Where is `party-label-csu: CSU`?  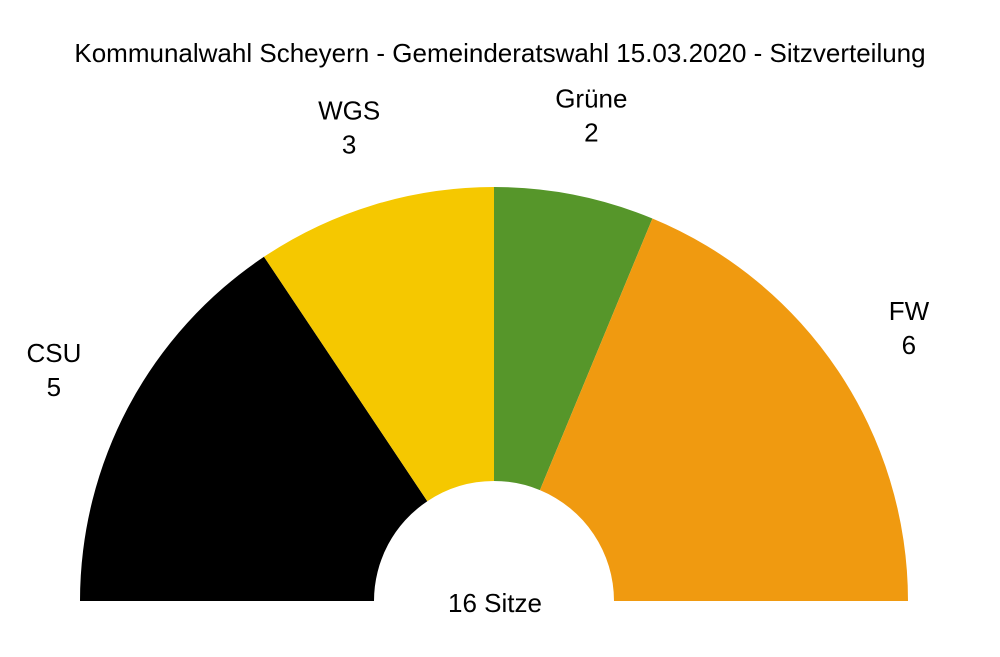 party-label-csu: CSU is located at coordinates (53, 353).